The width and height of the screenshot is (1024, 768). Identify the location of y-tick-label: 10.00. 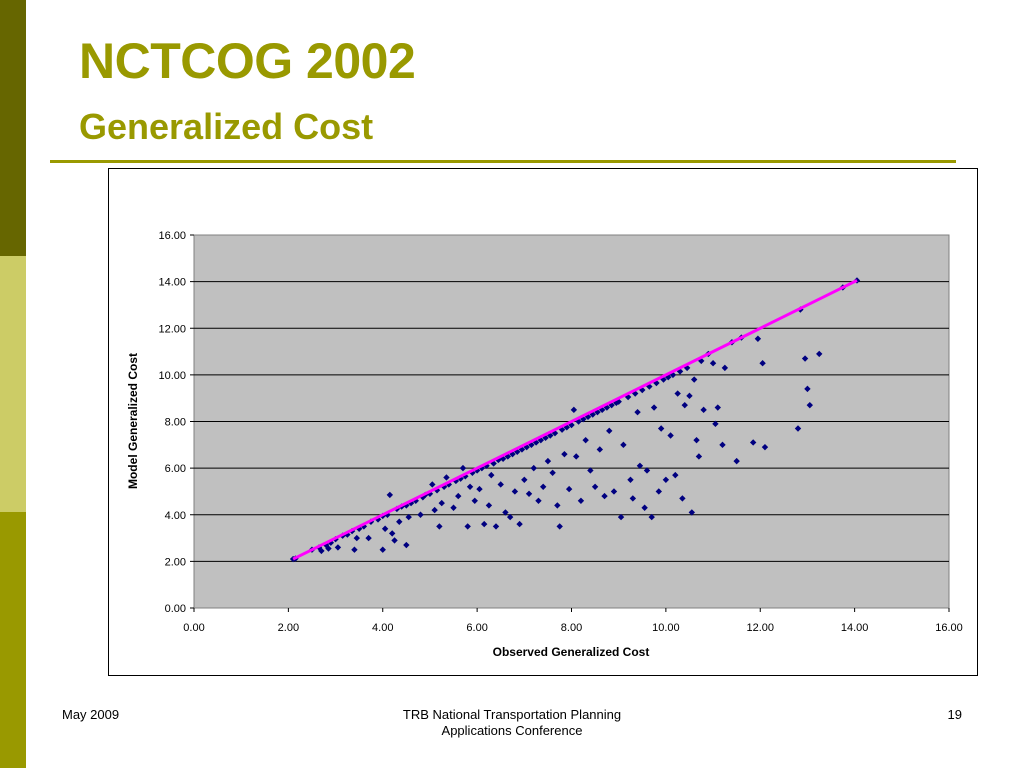
(172, 376).